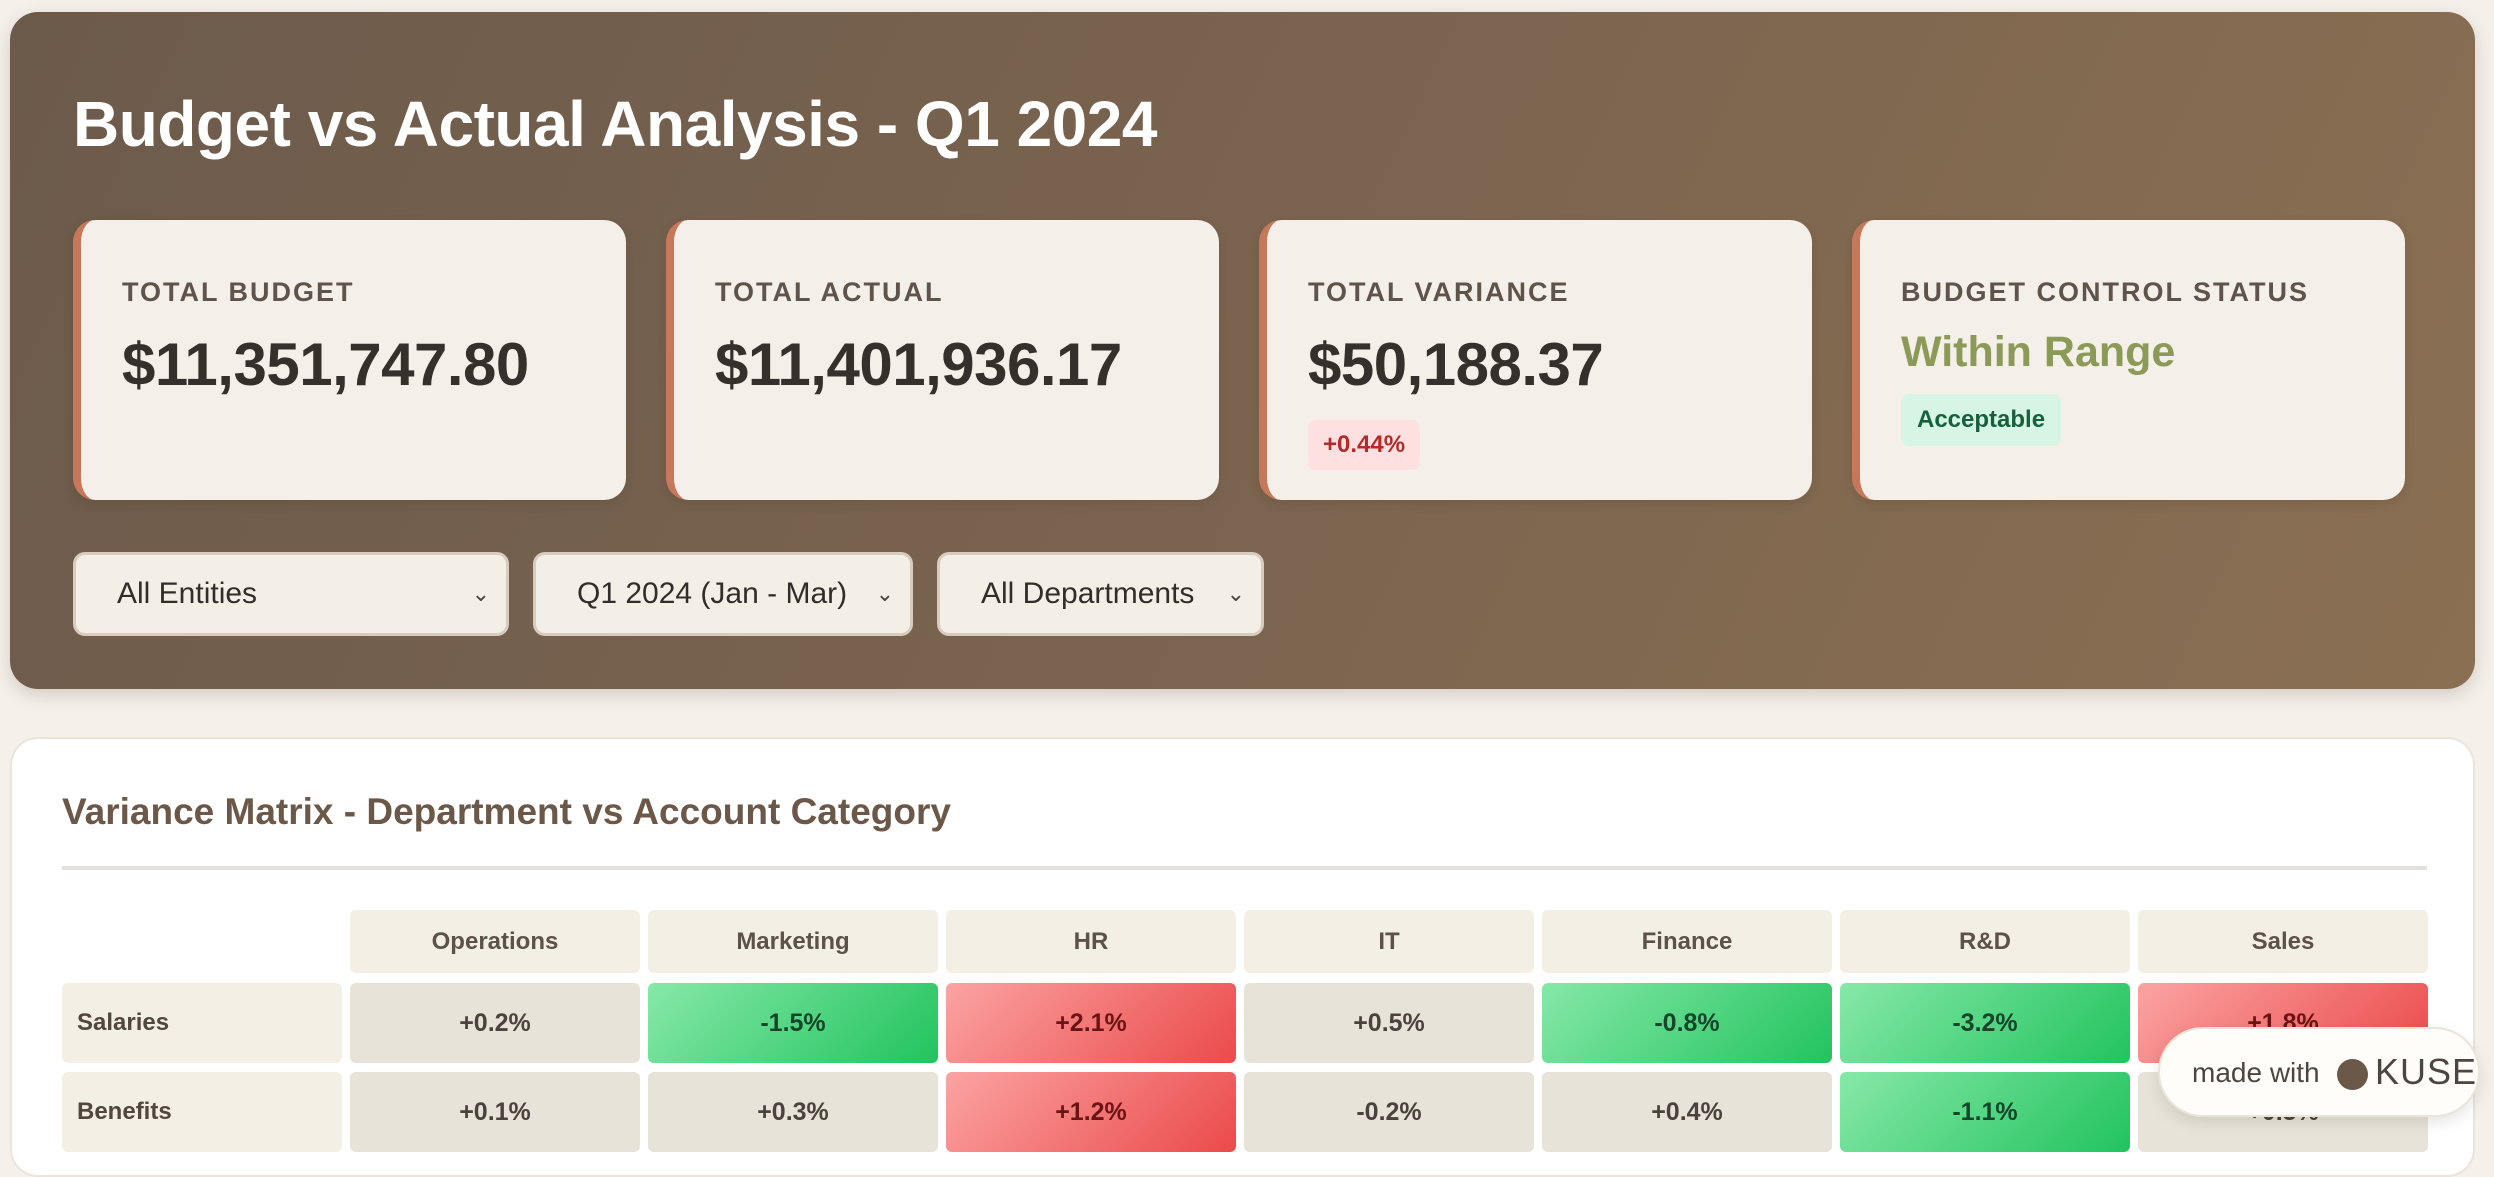  I want to click on row-label-benefits: Benefits, so click(202, 1112).